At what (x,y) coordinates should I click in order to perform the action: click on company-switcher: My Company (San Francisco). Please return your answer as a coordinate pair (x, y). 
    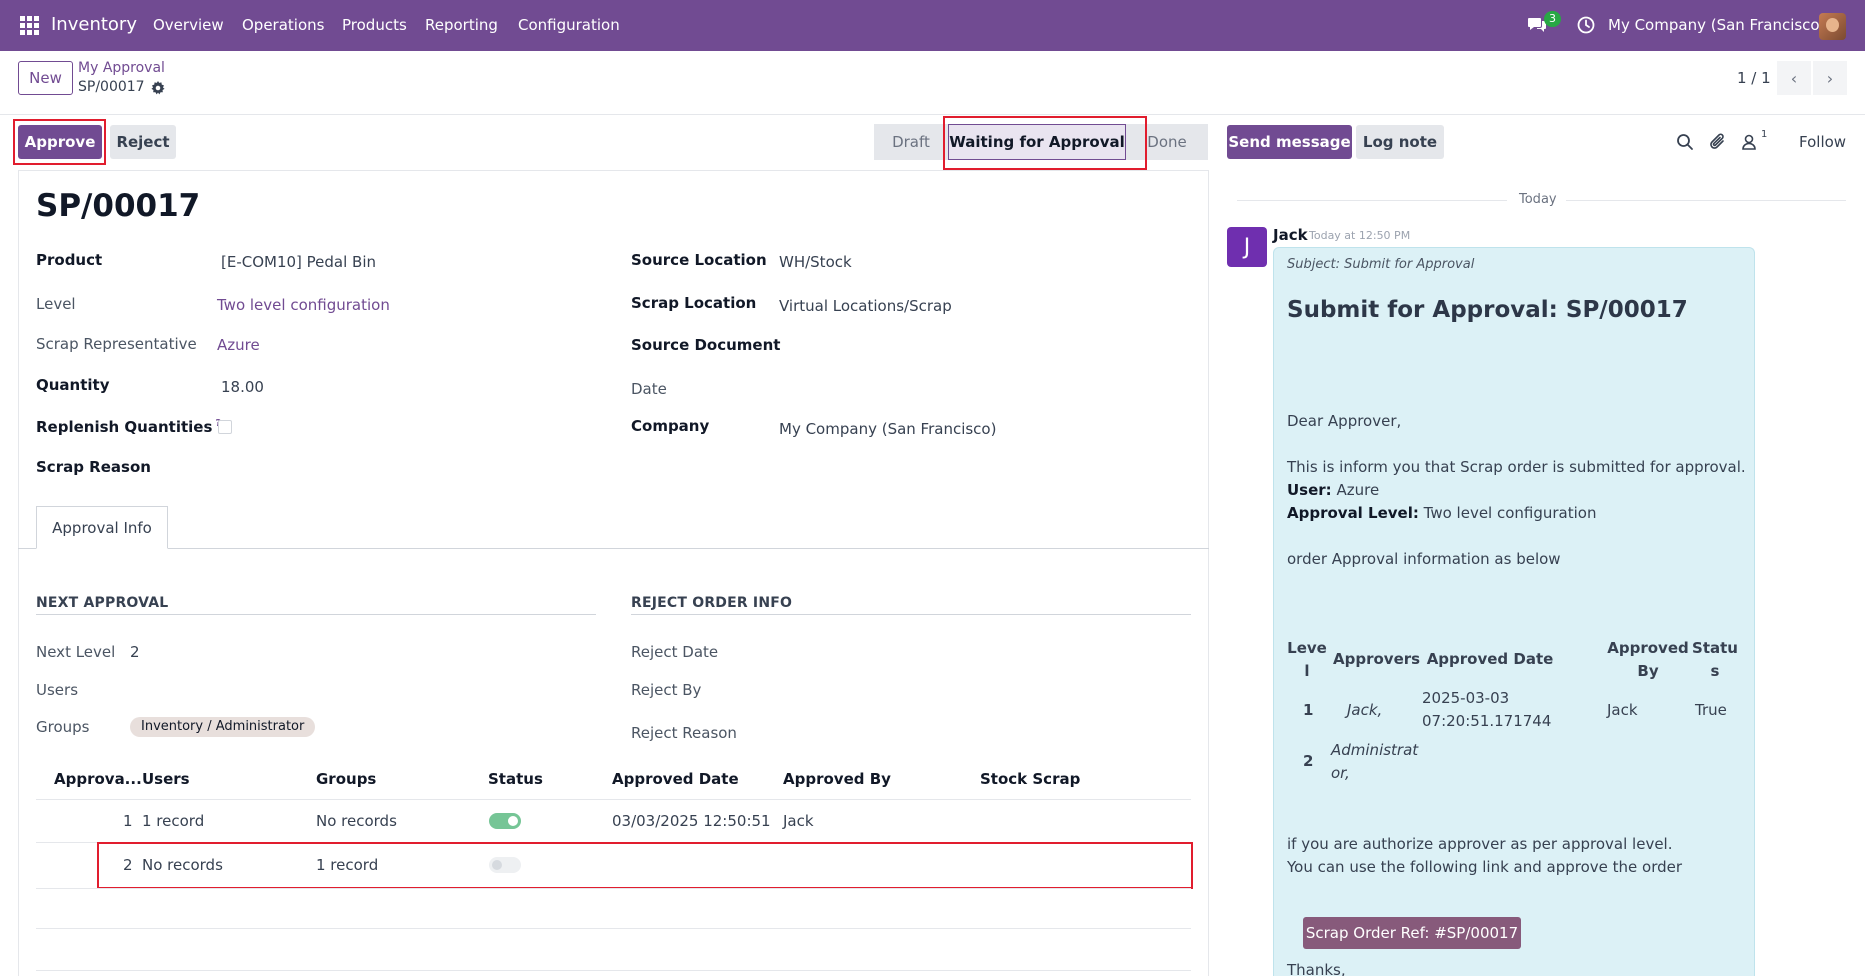
    Looking at the image, I should click on (1716, 25).